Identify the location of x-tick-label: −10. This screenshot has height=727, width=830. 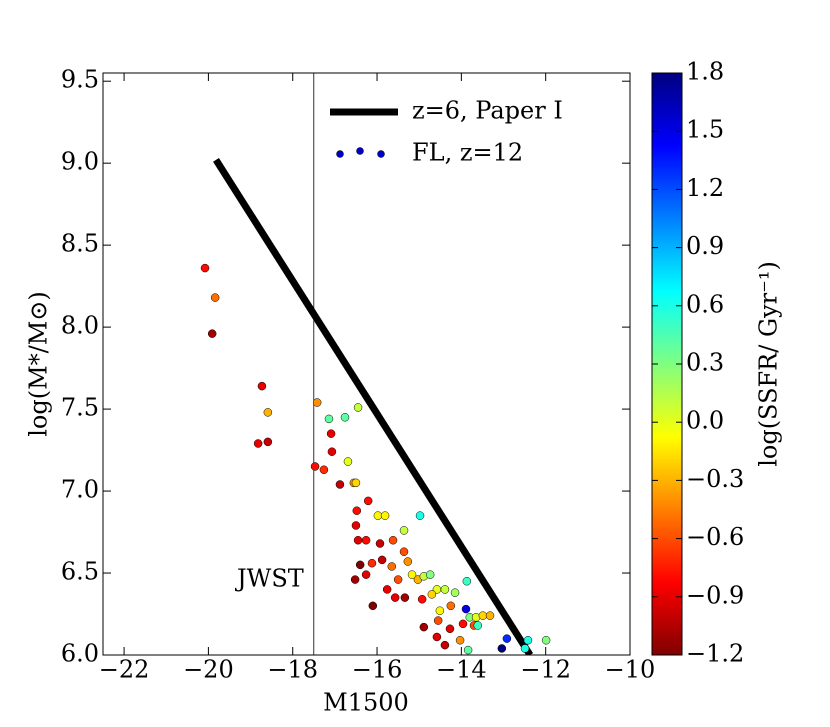
(630, 670).